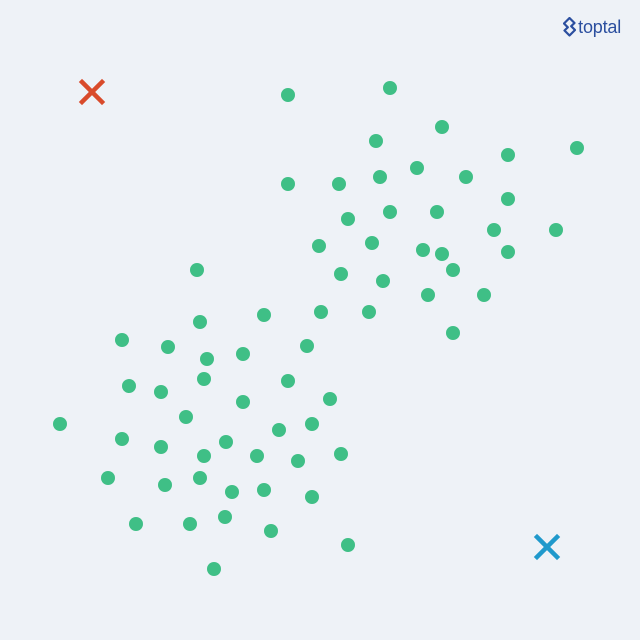 The height and width of the screenshot is (640, 640). Describe the element at coordinates (599, 27) in the screenshot. I see `toptal-logo-text: toptal` at that location.